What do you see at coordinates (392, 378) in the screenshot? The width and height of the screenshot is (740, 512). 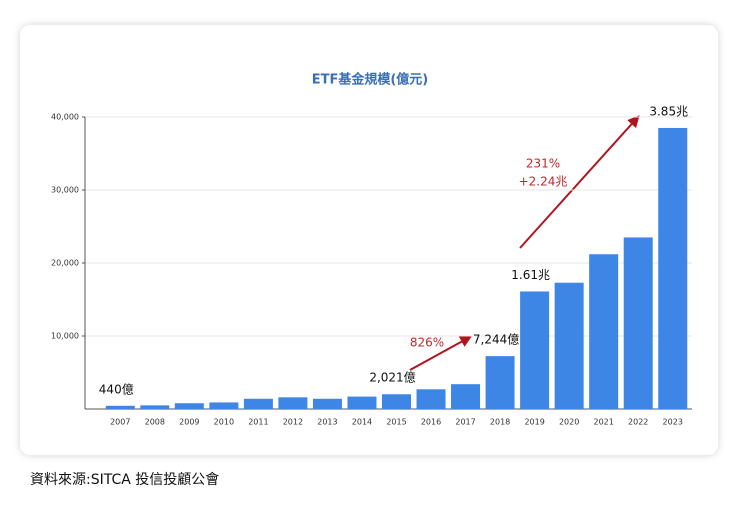 I see `value-label: 2,021億` at bounding box center [392, 378].